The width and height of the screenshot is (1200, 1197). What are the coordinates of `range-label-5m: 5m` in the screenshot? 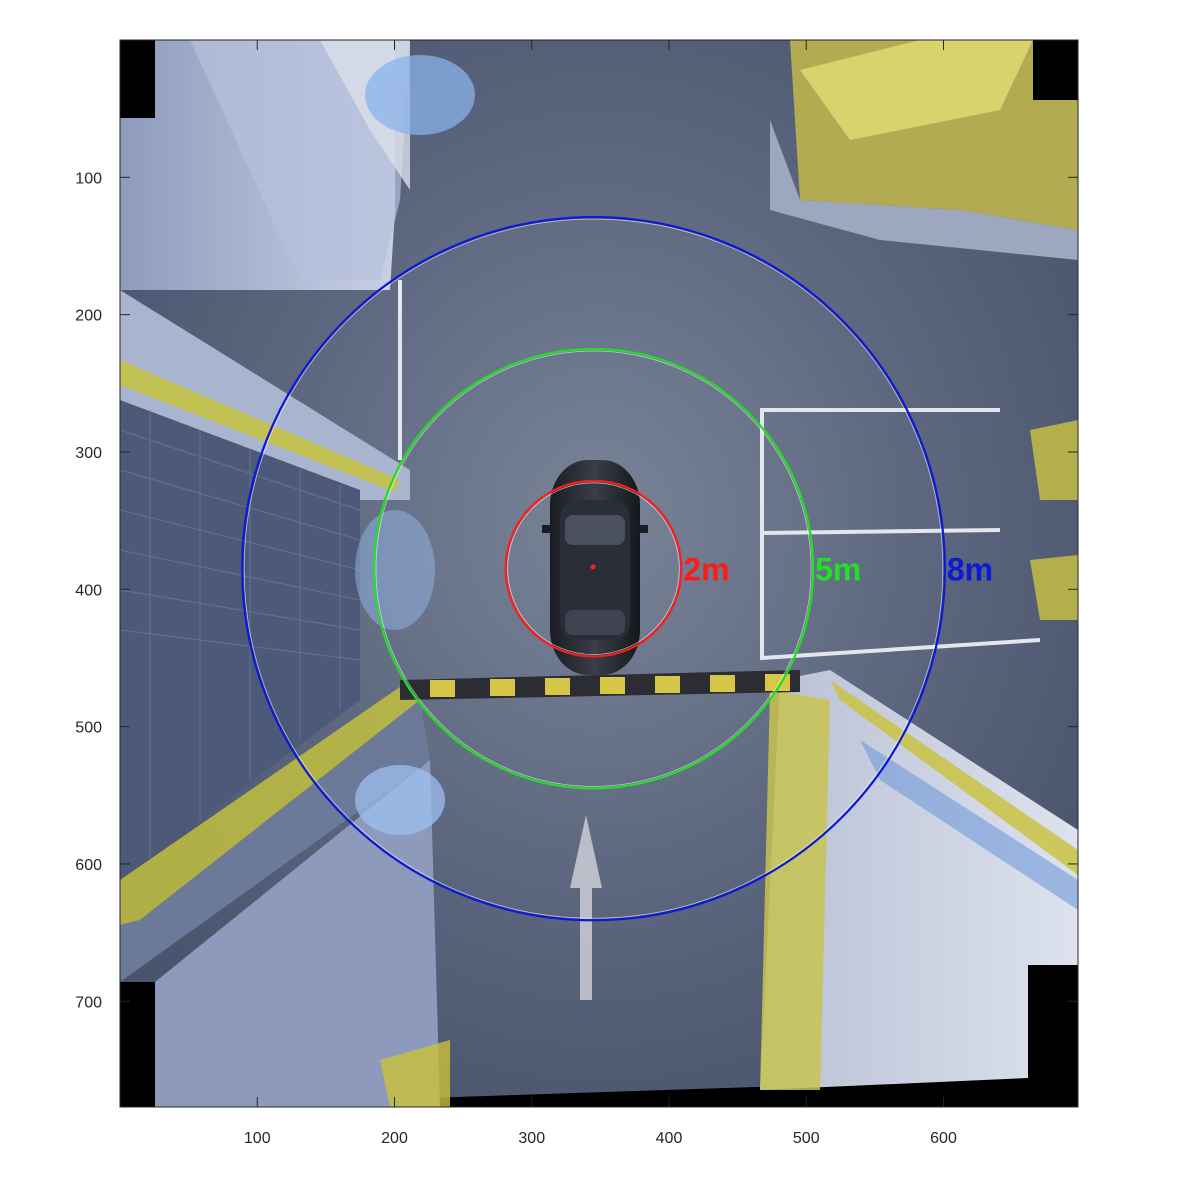 It's located at (838, 570).